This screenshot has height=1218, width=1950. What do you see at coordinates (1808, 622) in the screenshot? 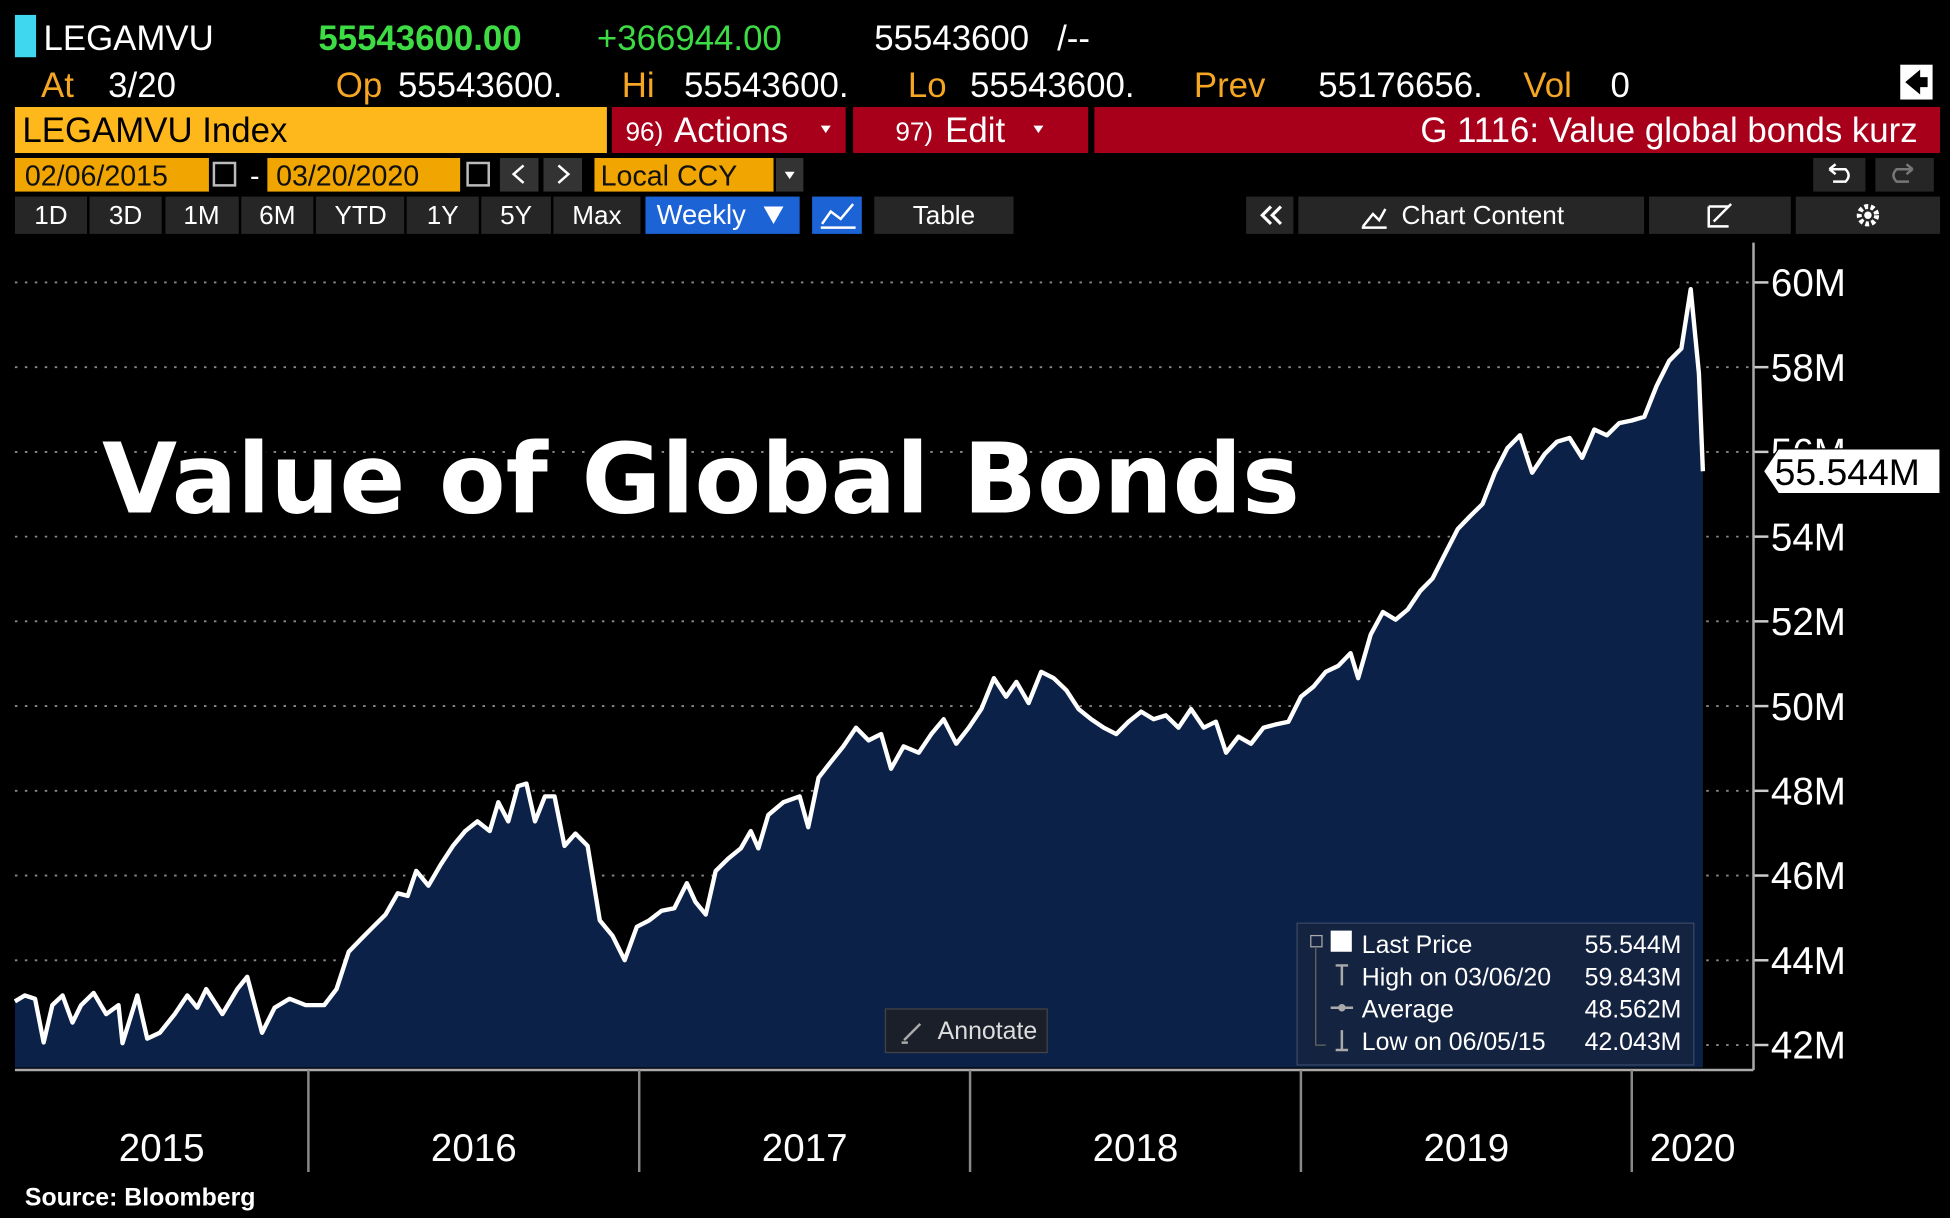
I see `y-tick-label: 52M` at bounding box center [1808, 622].